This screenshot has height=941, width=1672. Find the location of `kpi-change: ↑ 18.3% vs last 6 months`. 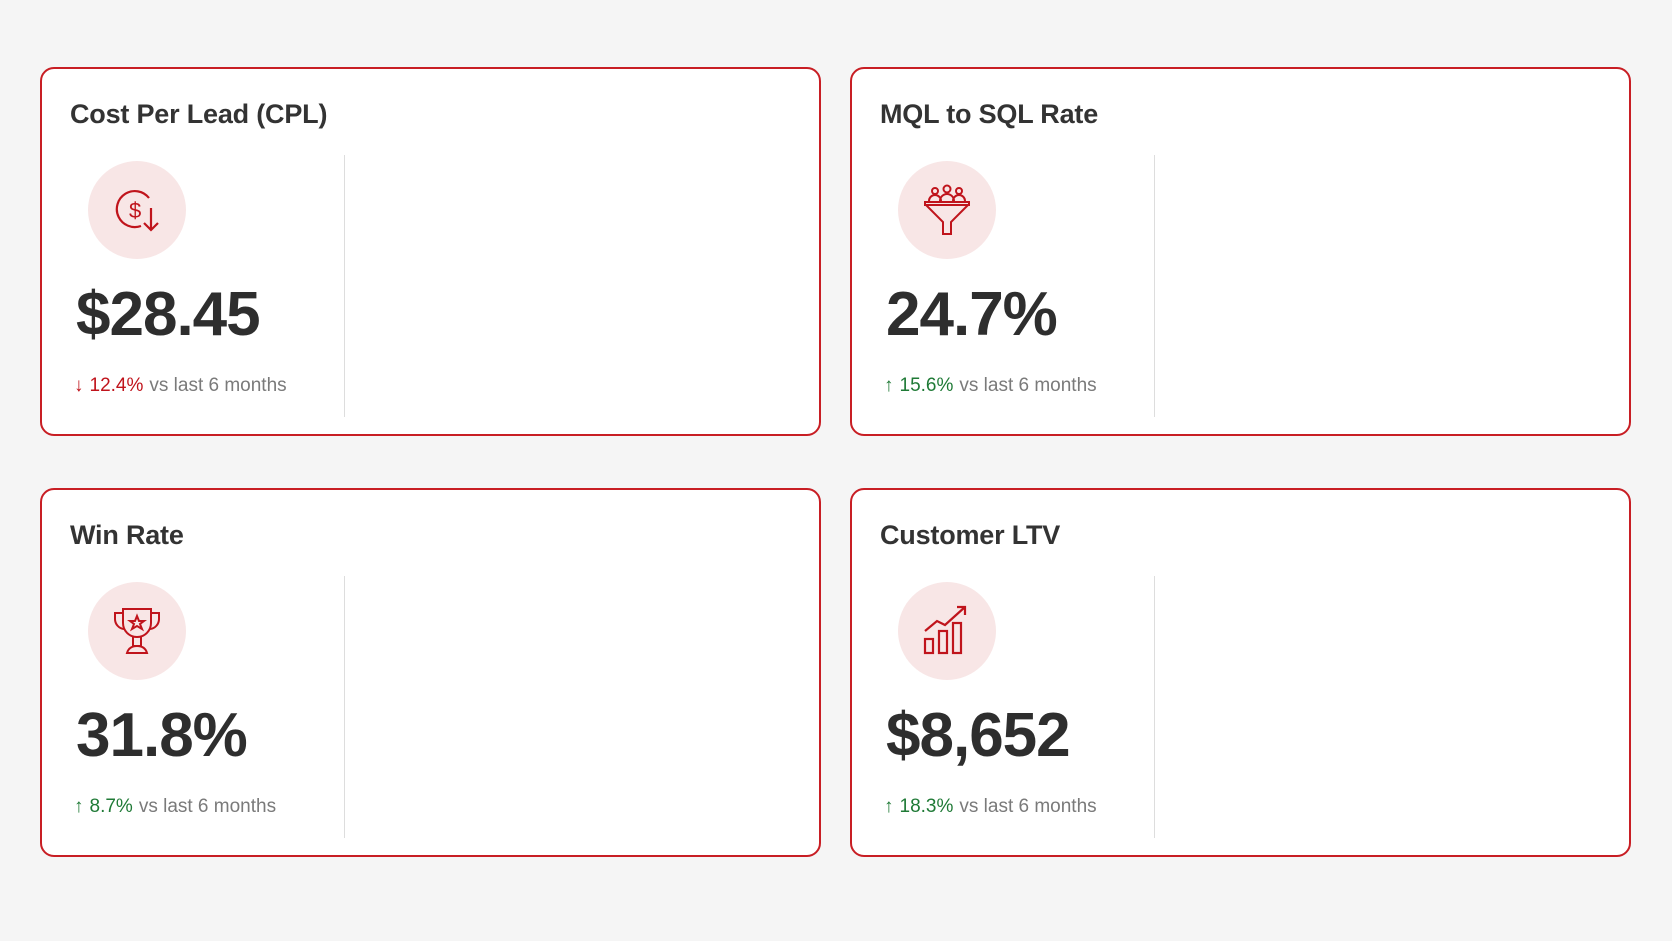

kpi-change: ↑ 18.3% vs last 6 months is located at coordinates (990, 807).